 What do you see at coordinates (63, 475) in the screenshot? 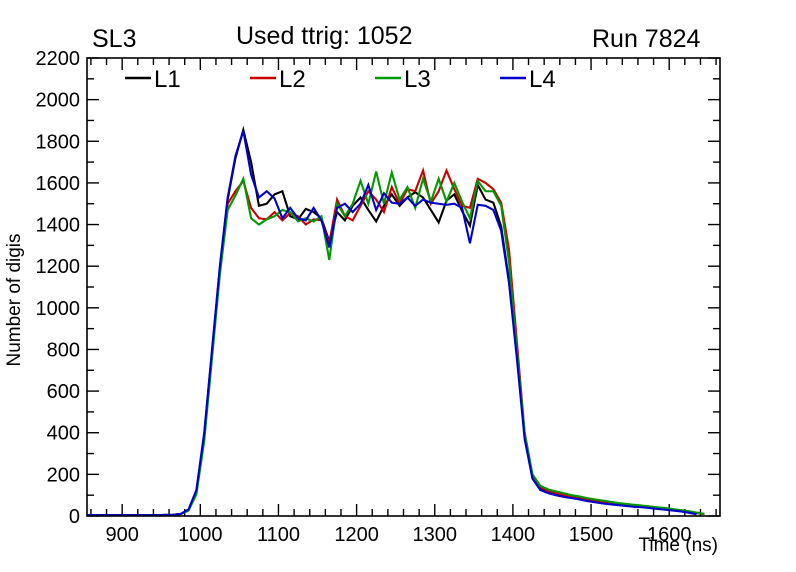
I see `y-tick-label: 200` at bounding box center [63, 475].